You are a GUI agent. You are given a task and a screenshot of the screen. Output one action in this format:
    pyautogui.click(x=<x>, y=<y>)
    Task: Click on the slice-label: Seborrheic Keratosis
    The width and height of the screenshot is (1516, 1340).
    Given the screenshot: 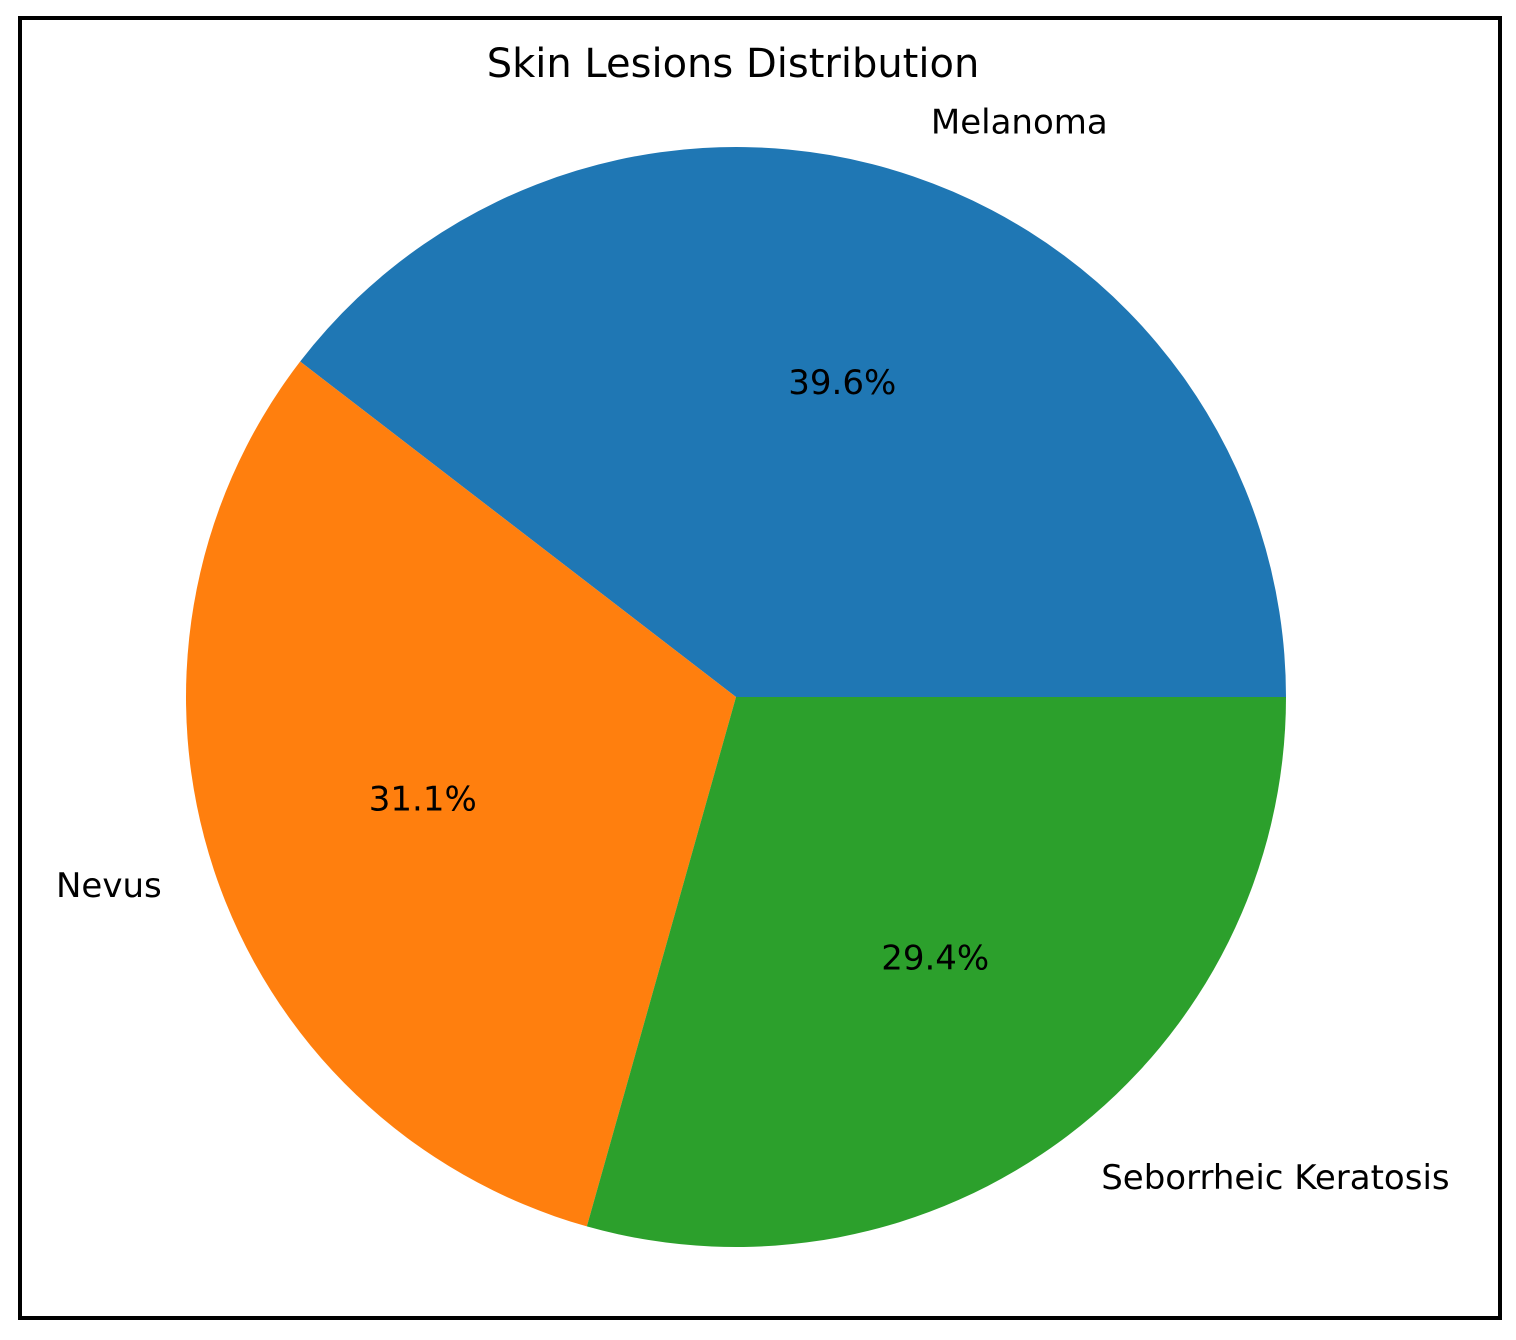 What is the action you would take?
    pyautogui.click(x=1275, y=1178)
    